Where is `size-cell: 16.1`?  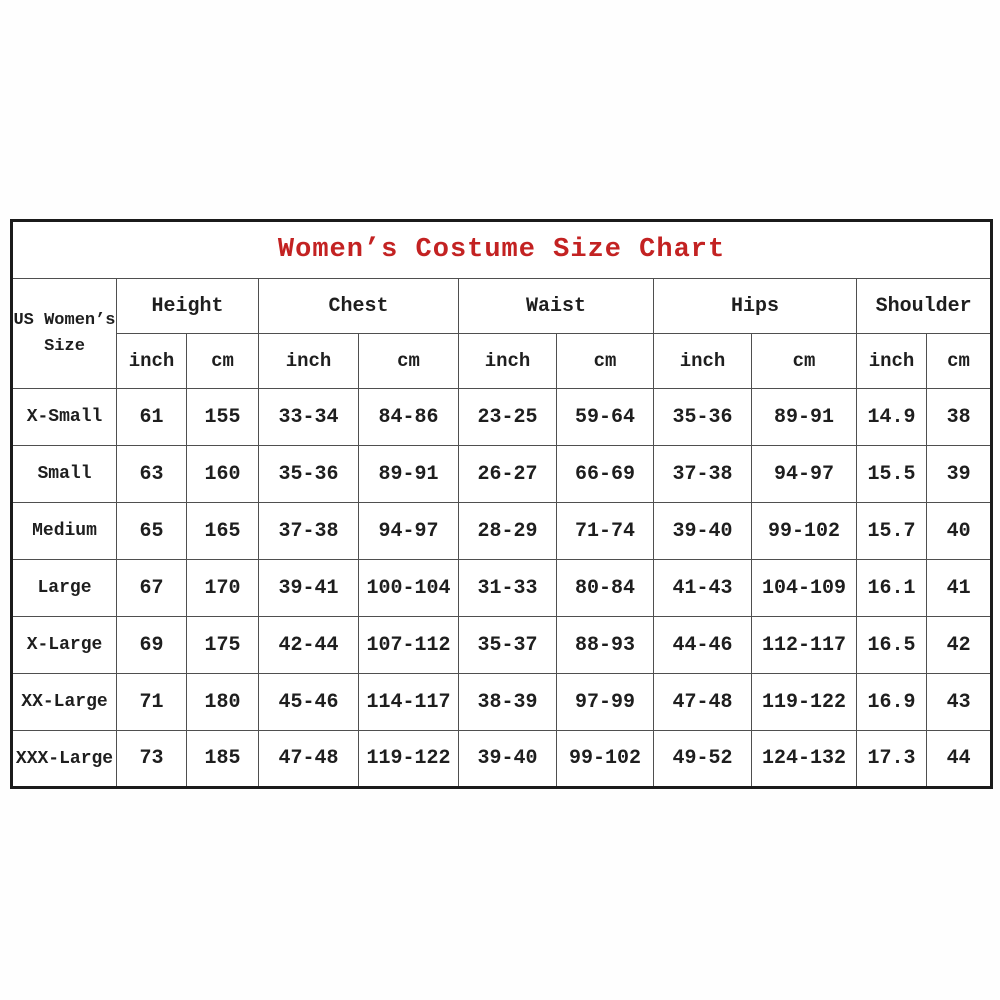
size-cell: 16.1 is located at coordinates (891, 588).